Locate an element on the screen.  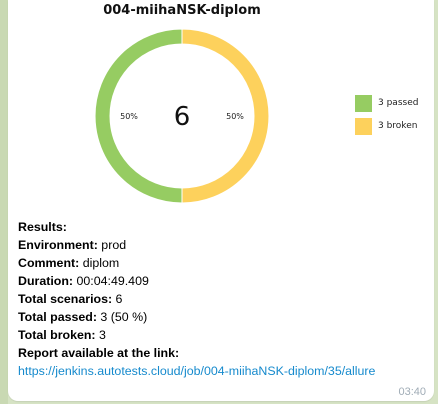
legend-label-broken: 3 broken is located at coordinates (398, 126).